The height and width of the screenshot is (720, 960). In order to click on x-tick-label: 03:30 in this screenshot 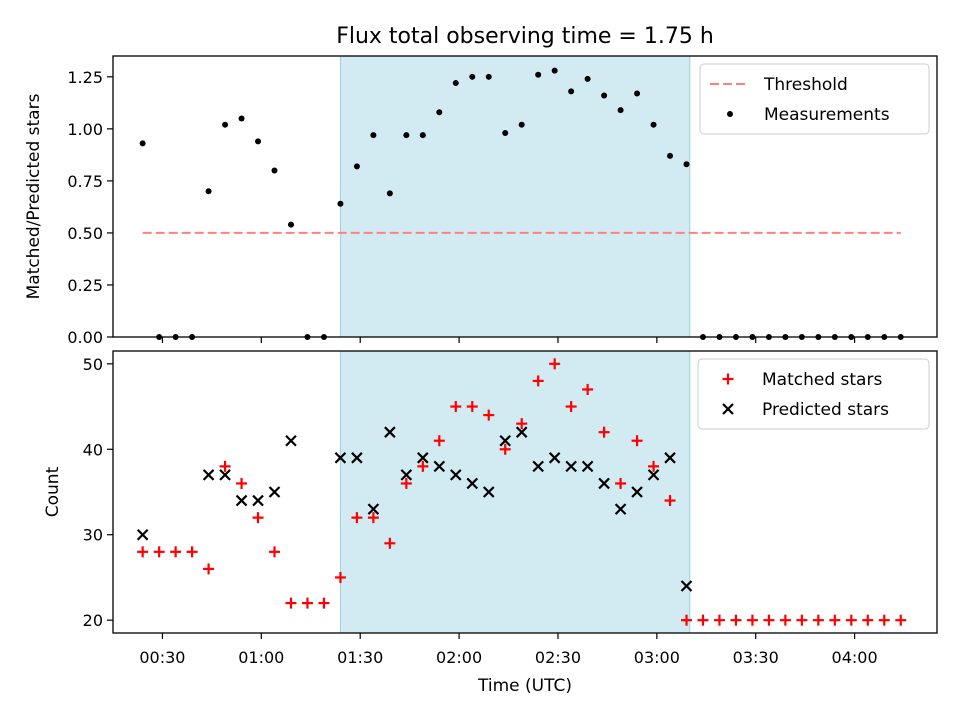, I will do `click(756, 657)`.